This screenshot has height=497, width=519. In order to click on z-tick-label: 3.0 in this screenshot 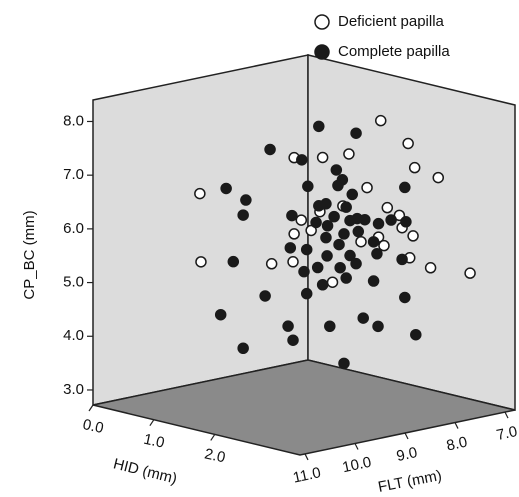, I will do `click(73, 389)`.